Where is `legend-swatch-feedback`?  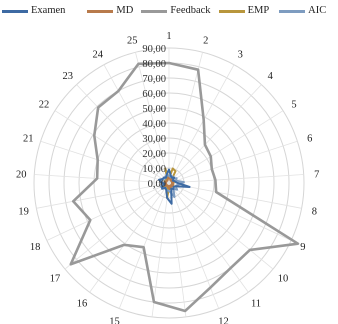
legend-swatch-feedback is located at coordinates (154, 11).